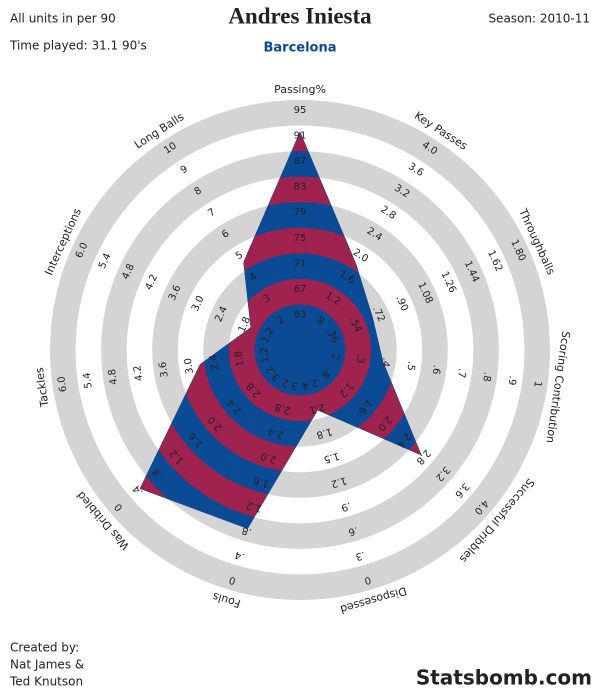 This screenshot has width=600, height=700. Describe the element at coordinates (46, 682) in the screenshot. I see `credit-line: Ted Knutson` at that location.